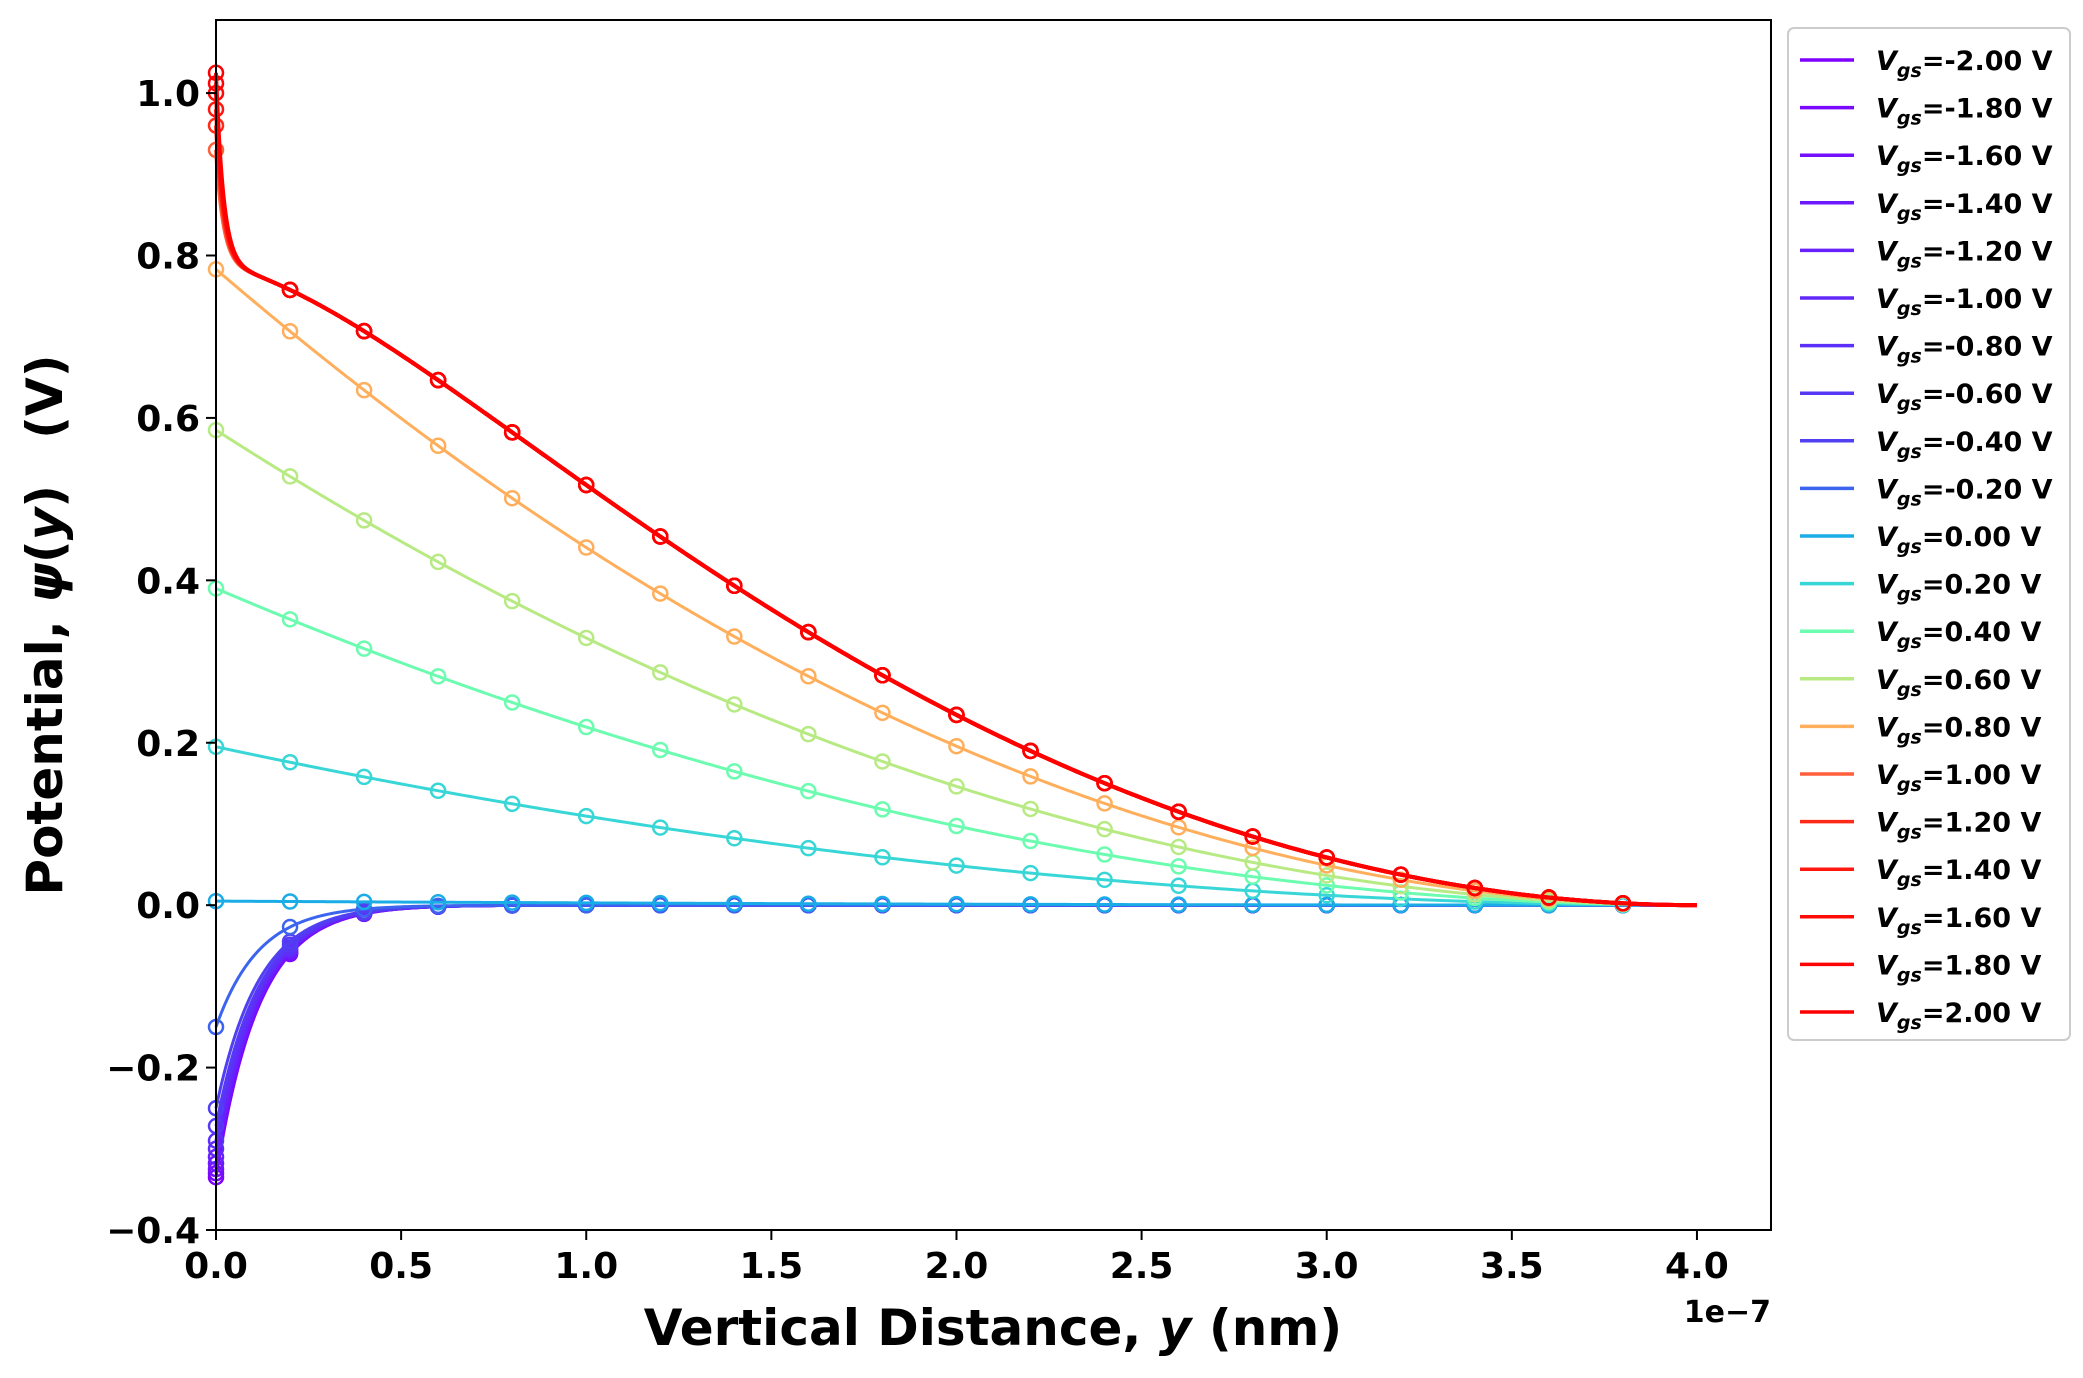  I want to click on legend-label: Vgs=2.00 V, so click(1958, 1016).